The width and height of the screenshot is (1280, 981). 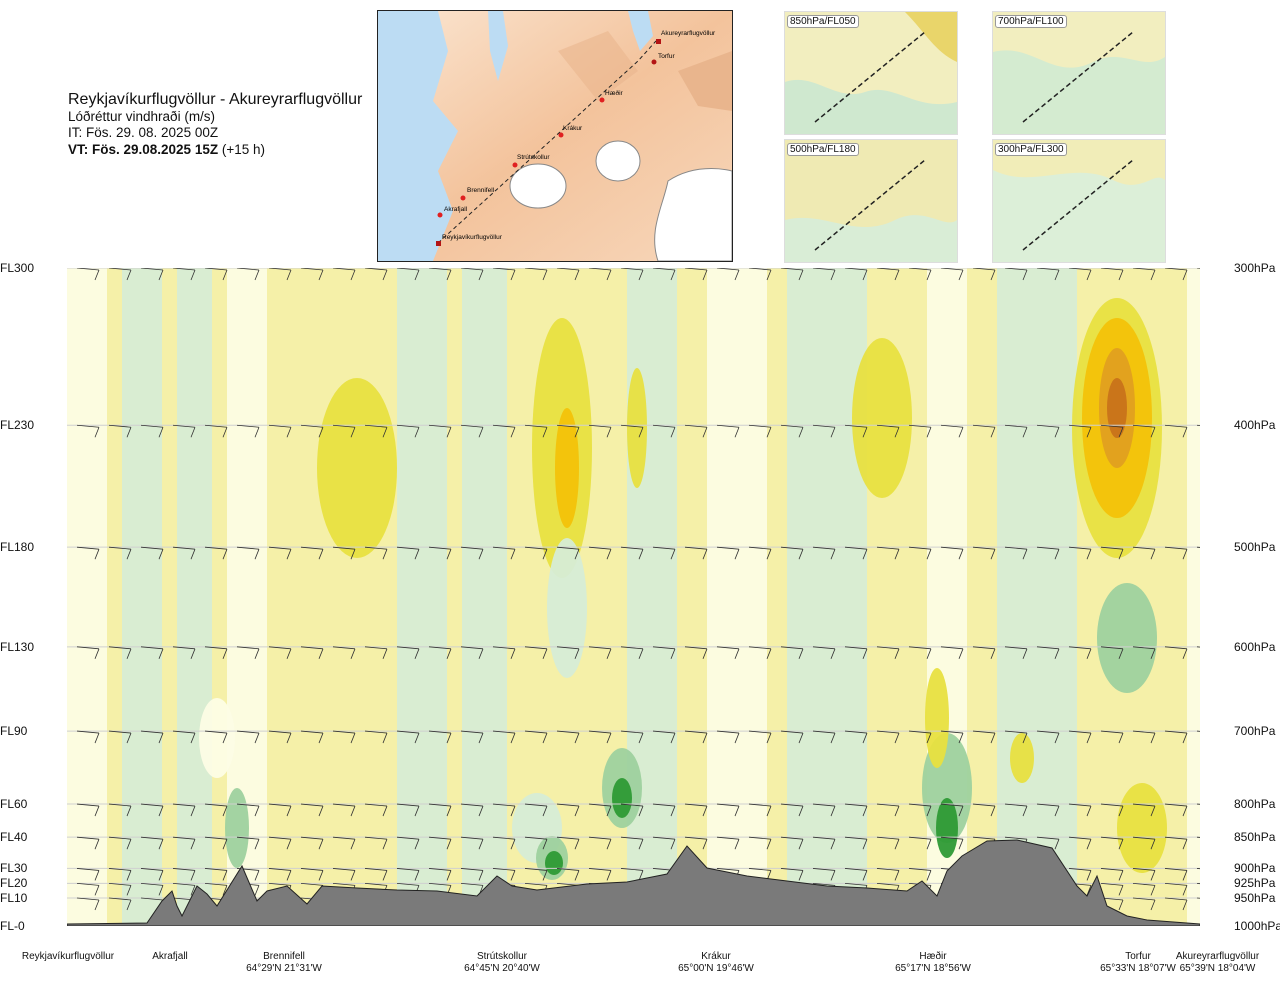 What do you see at coordinates (1255, 883) in the screenshot?
I see `pressure-label: 925hPa` at bounding box center [1255, 883].